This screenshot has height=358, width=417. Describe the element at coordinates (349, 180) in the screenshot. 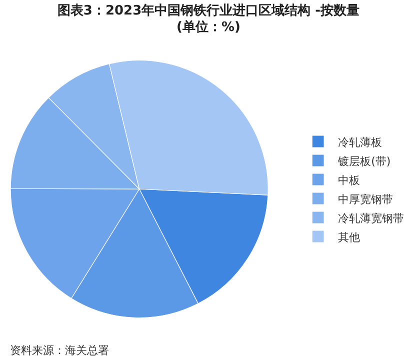

I see `legend-label: 中板` at that location.